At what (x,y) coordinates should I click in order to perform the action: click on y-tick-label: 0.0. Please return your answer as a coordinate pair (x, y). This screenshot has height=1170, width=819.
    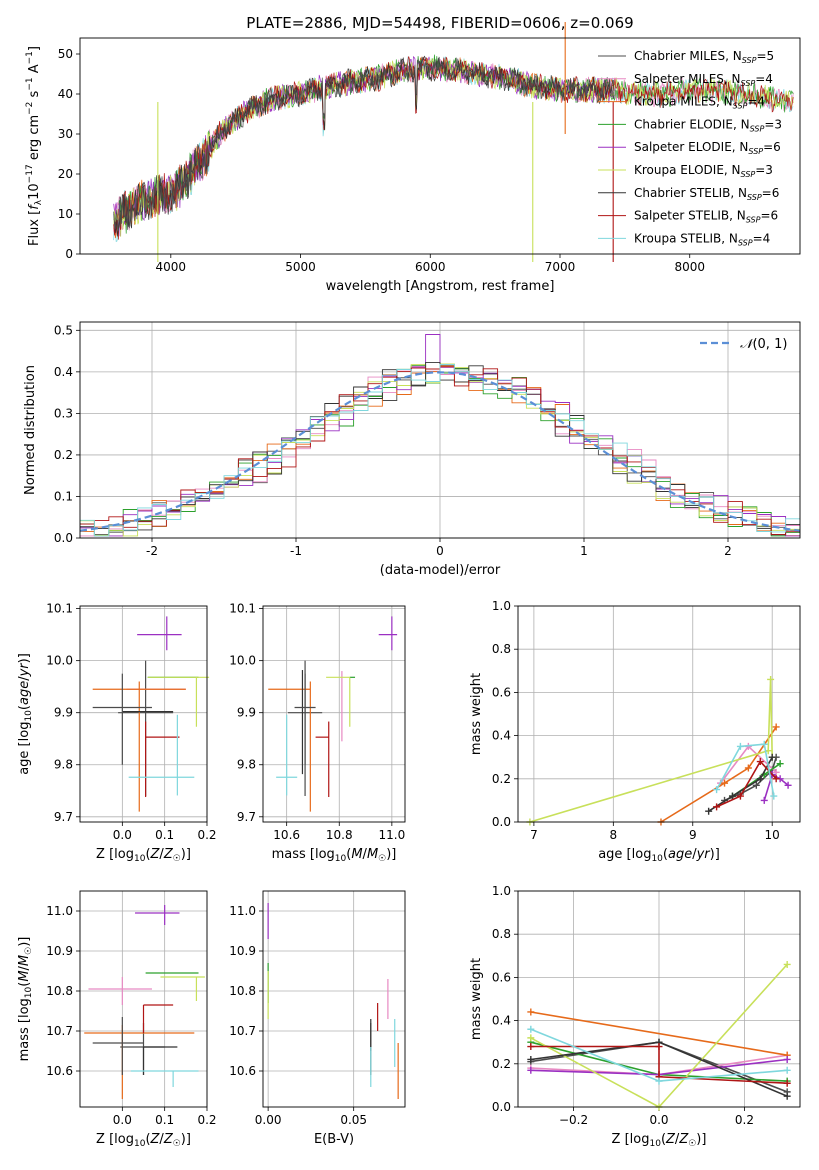
    Looking at the image, I should click on (501, 822).